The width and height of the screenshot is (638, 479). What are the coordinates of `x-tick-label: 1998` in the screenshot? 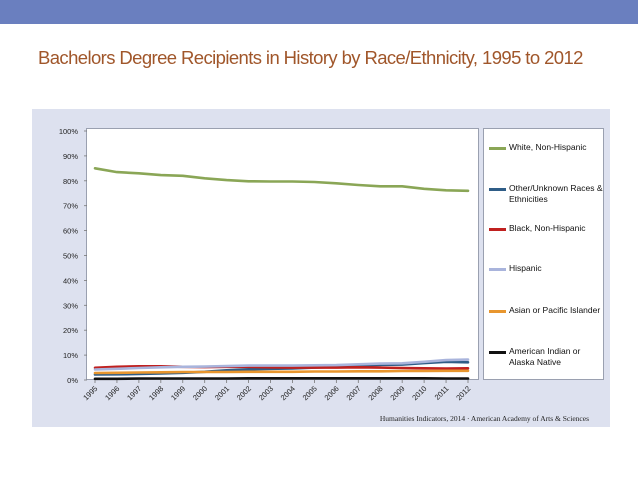 It's located at (156, 393).